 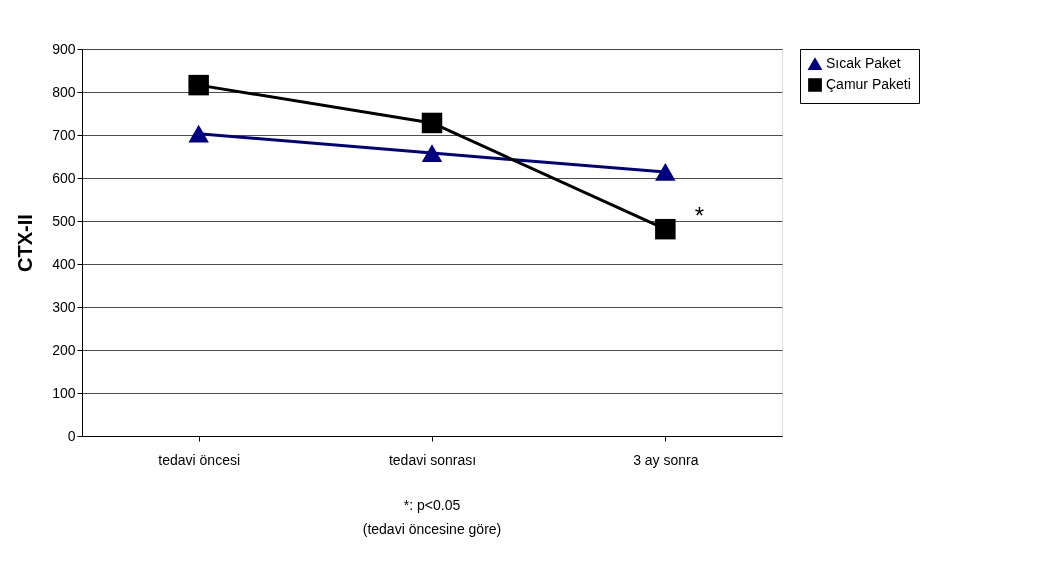 What do you see at coordinates (64, 349) in the screenshot?
I see `y-tick-label: 200` at bounding box center [64, 349].